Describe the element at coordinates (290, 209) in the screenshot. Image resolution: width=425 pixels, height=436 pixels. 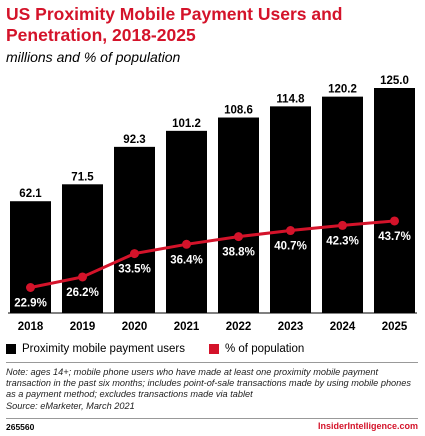
I see `bar-2023` at that location.